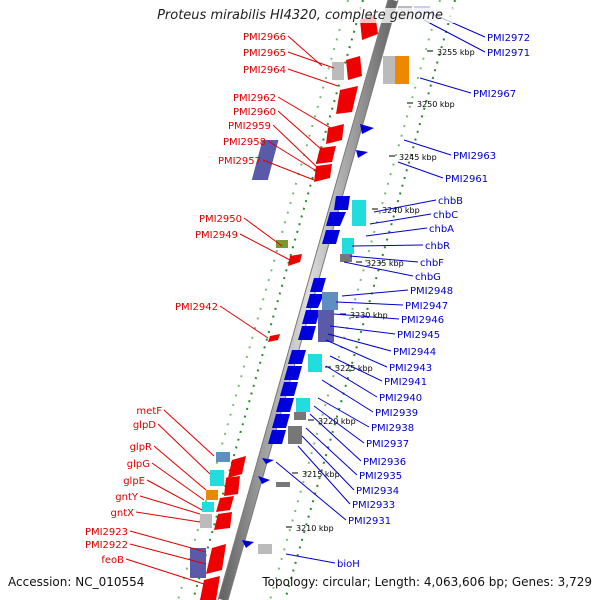 This screenshot has width=600, height=600. What do you see at coordinates (264, 37) in the screenshot?
I see `gene-label-pmi2966: PMI2966` at bounding box center [264, 37].